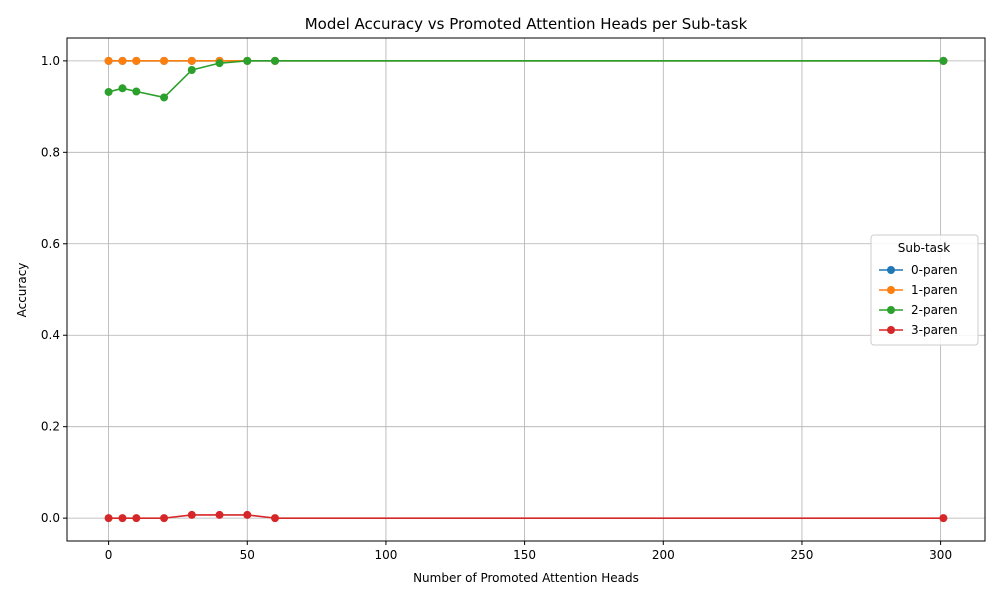 This screenshot has width=1000, height=600. I want to click on y-tick-label: 1.0, so click(50, 61).